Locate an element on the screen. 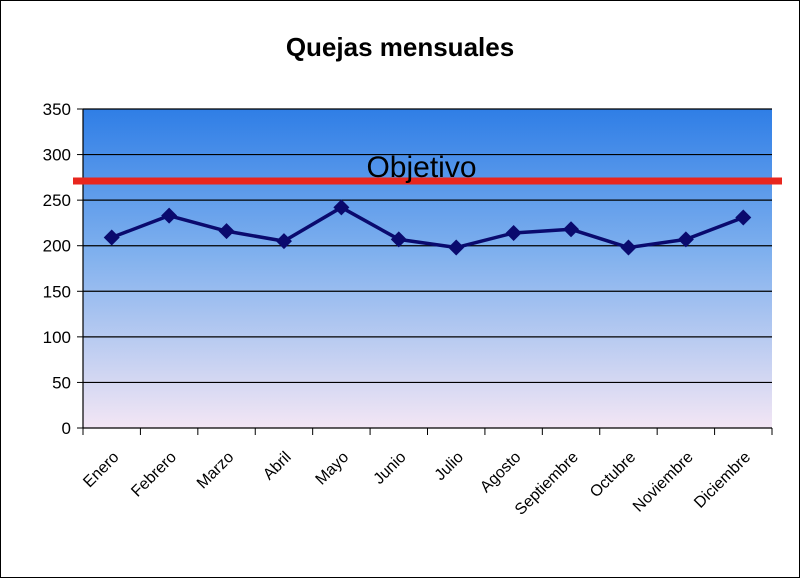 The image size is (800, 578). x-tick-label: Marzo is located at coordinates (216, 471).